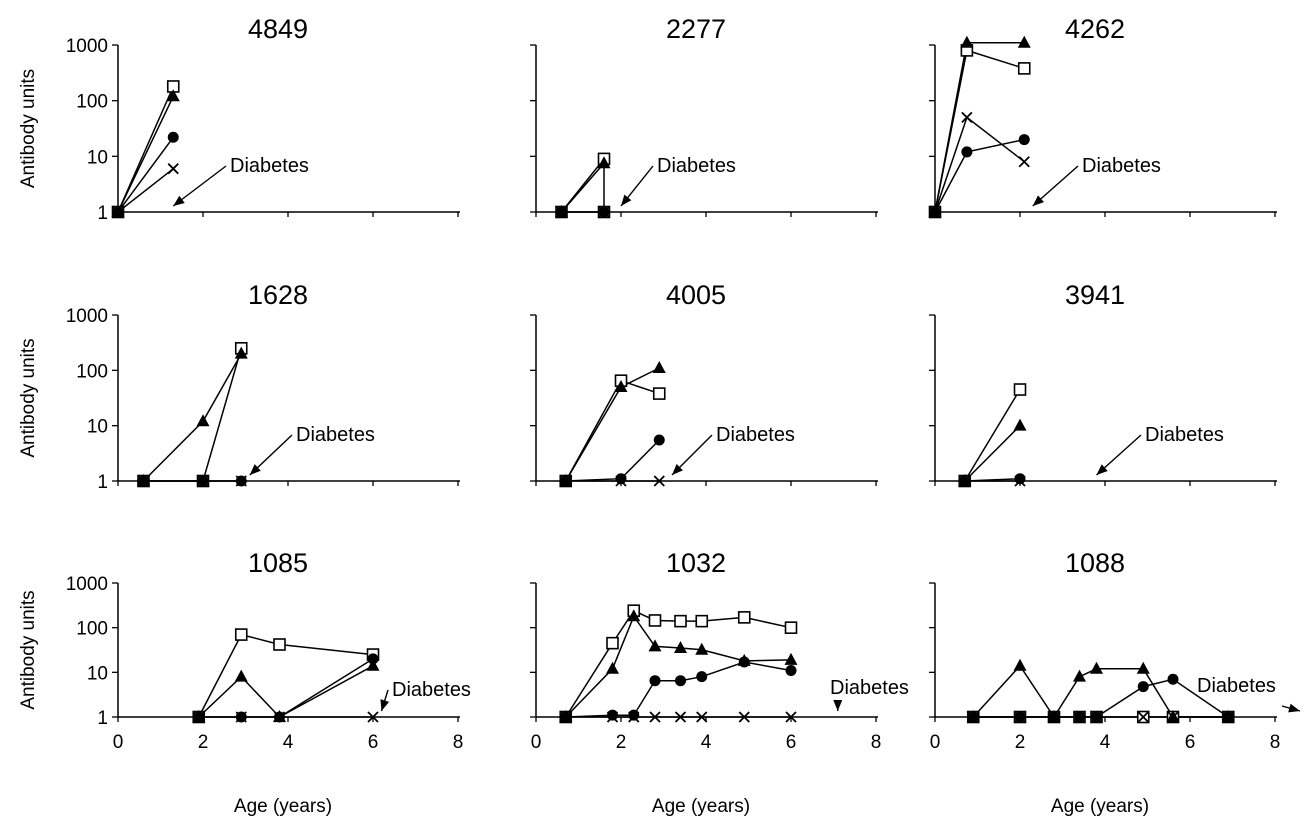  What do you see at coordinates (536, 742) in the screenshot?
I see `x-tick-label: 0` at bounding box center [536, 742].